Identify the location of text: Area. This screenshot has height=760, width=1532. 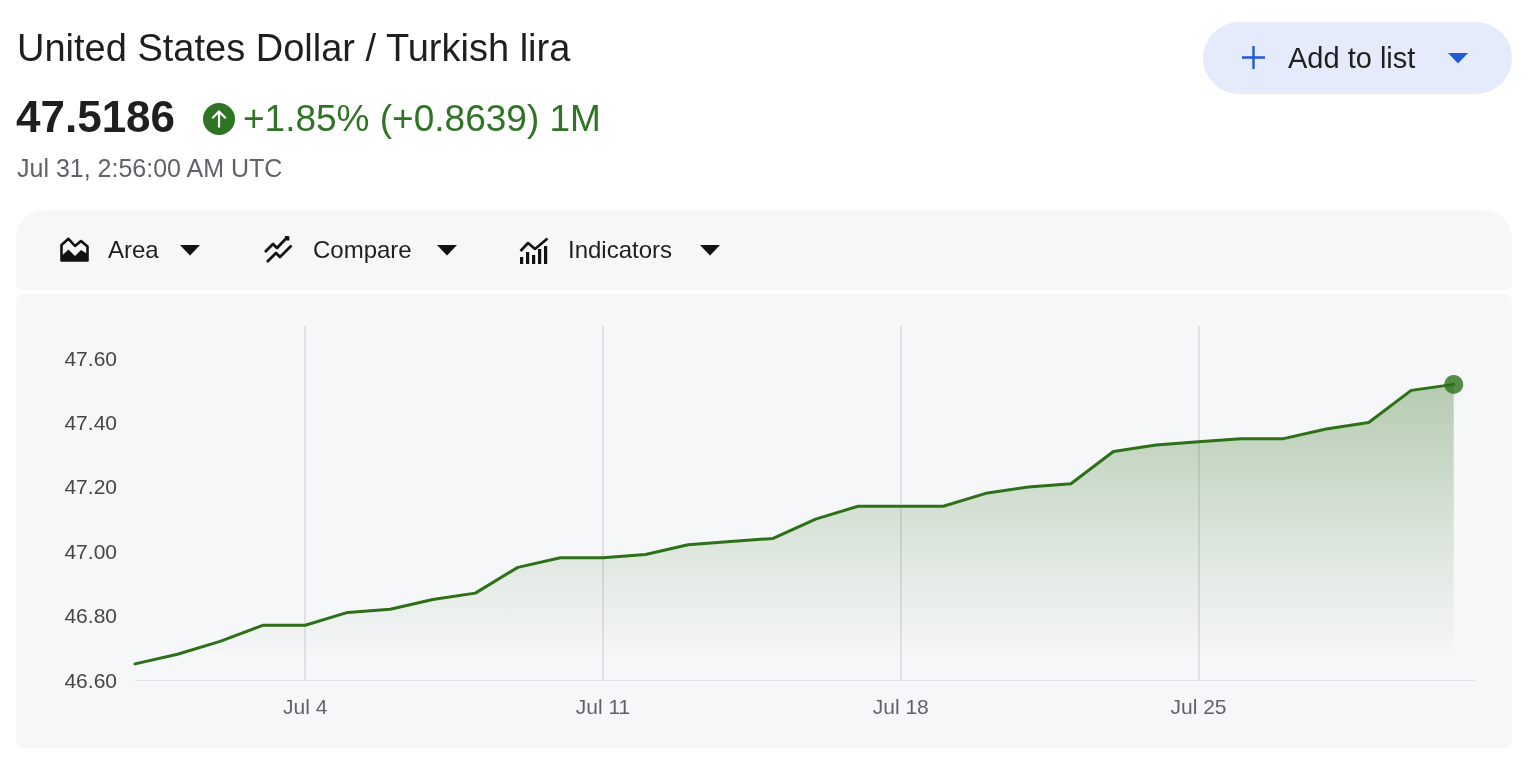
(133, 250).